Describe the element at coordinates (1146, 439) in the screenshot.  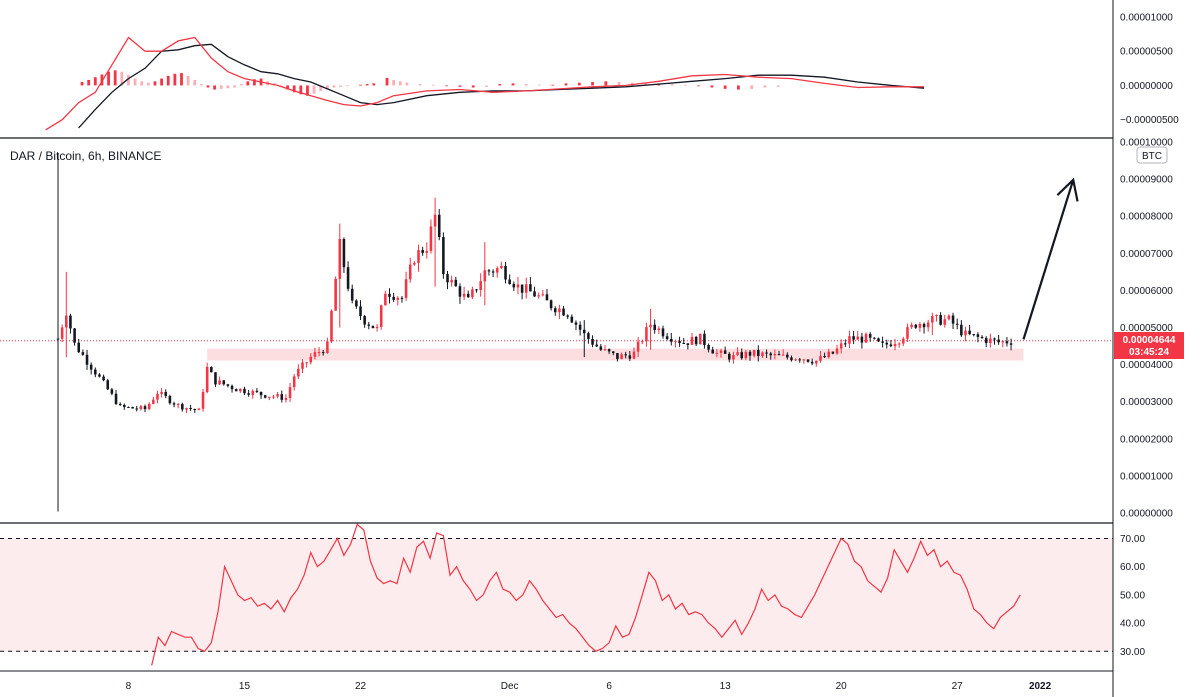
I see `price-tick-label: 0.00002000` at that location.